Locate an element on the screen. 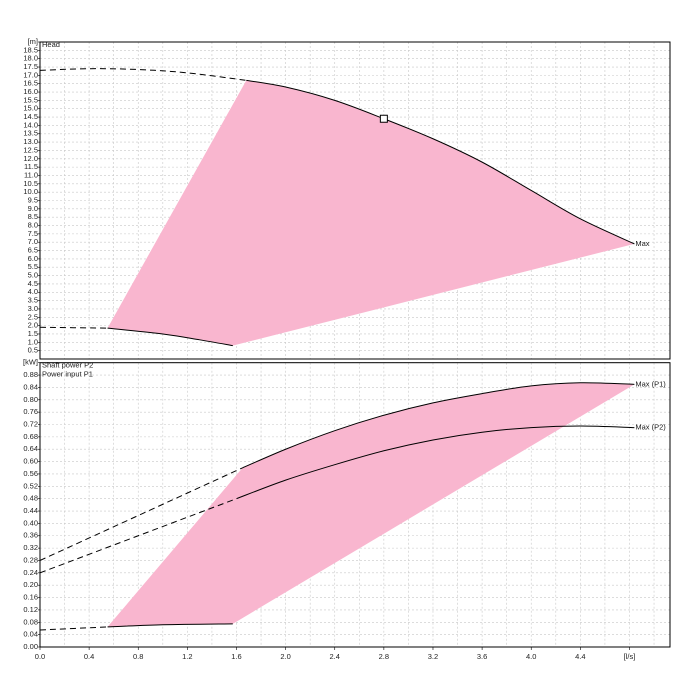 This screenshot has height=700, width=700. curve-label: Max is located at coordinates (642, 243).